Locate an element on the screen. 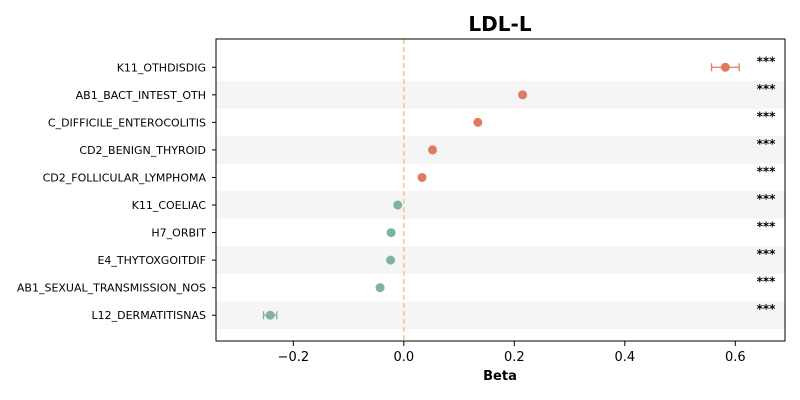 This screenshot has height=400, width=800. x-axis-label: Beta is located at coordinates (500, 376).